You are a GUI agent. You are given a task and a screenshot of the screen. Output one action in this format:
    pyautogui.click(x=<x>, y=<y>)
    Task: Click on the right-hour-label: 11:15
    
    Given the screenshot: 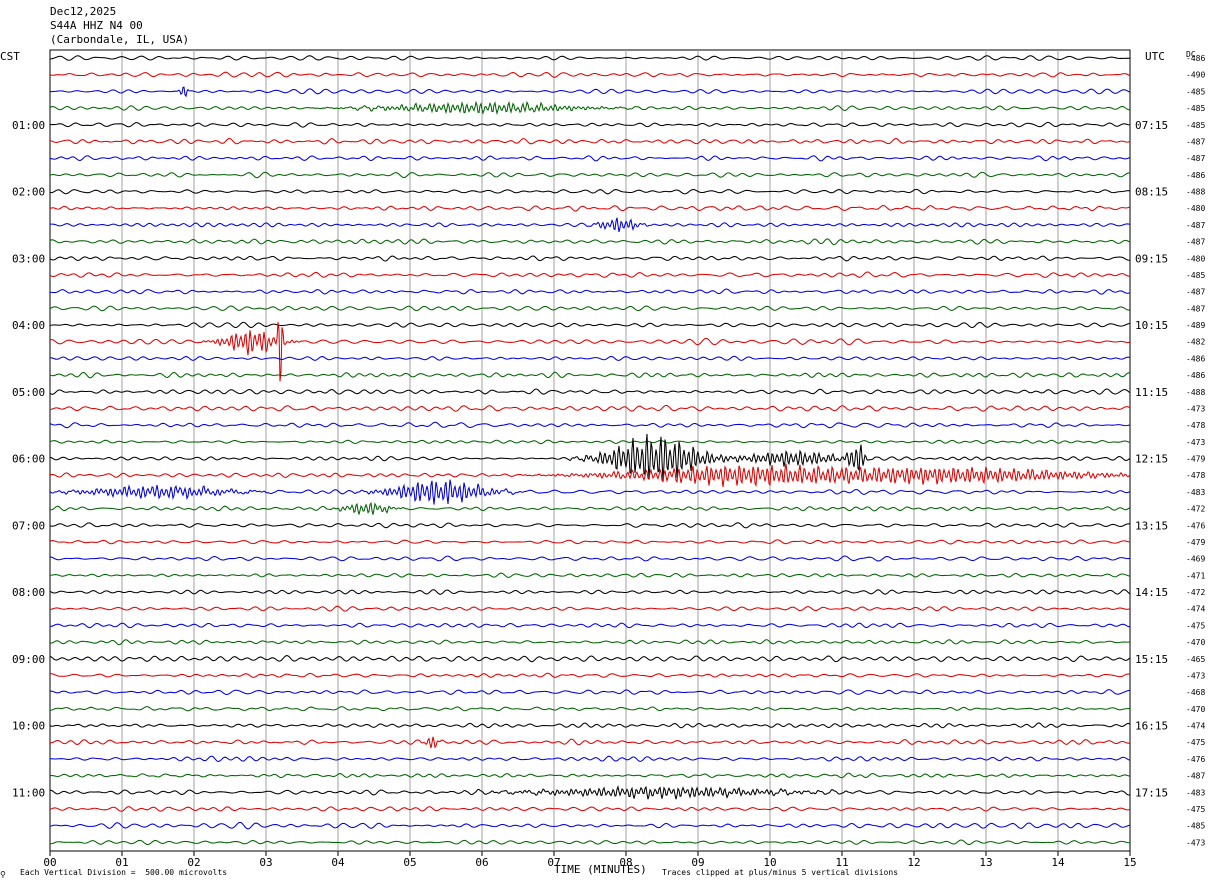 What is the action you would take?
    pyautogui.click(x=1151, y=392)
    